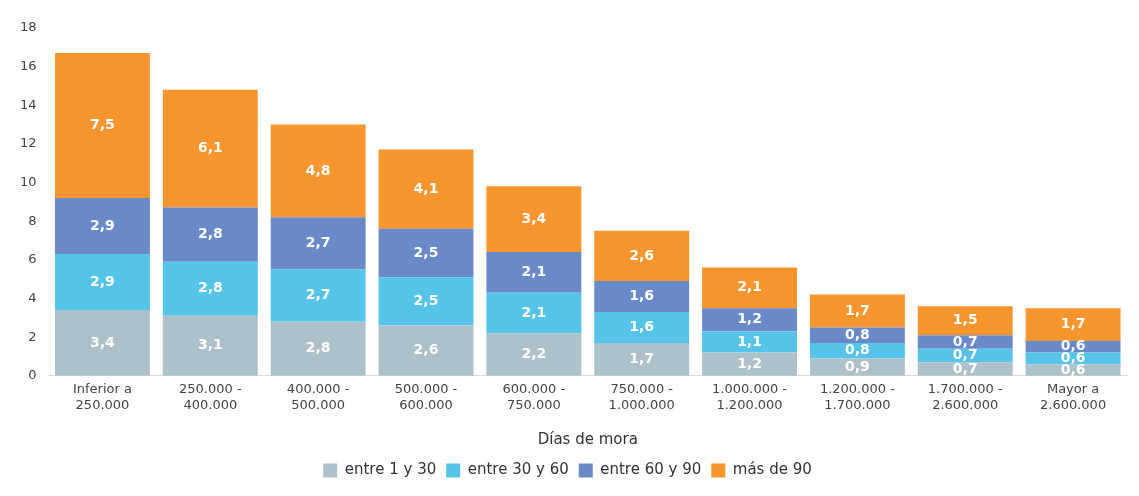  What do you see at coordinates (318, 396) in the screenshot?
I see `x-tick-label: 400.000 - 500.000` at bounding box center [318, 396].